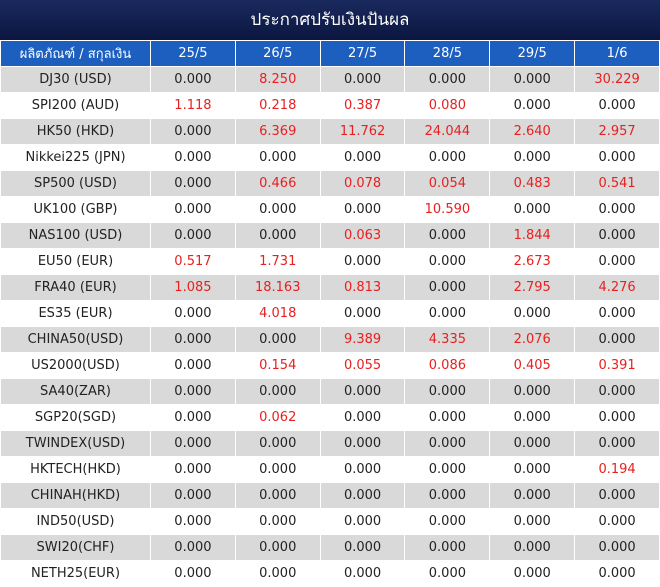  Describe the element at coordinates (277, 53) in the screenshot. I see `column-header: 26/5` at that location.